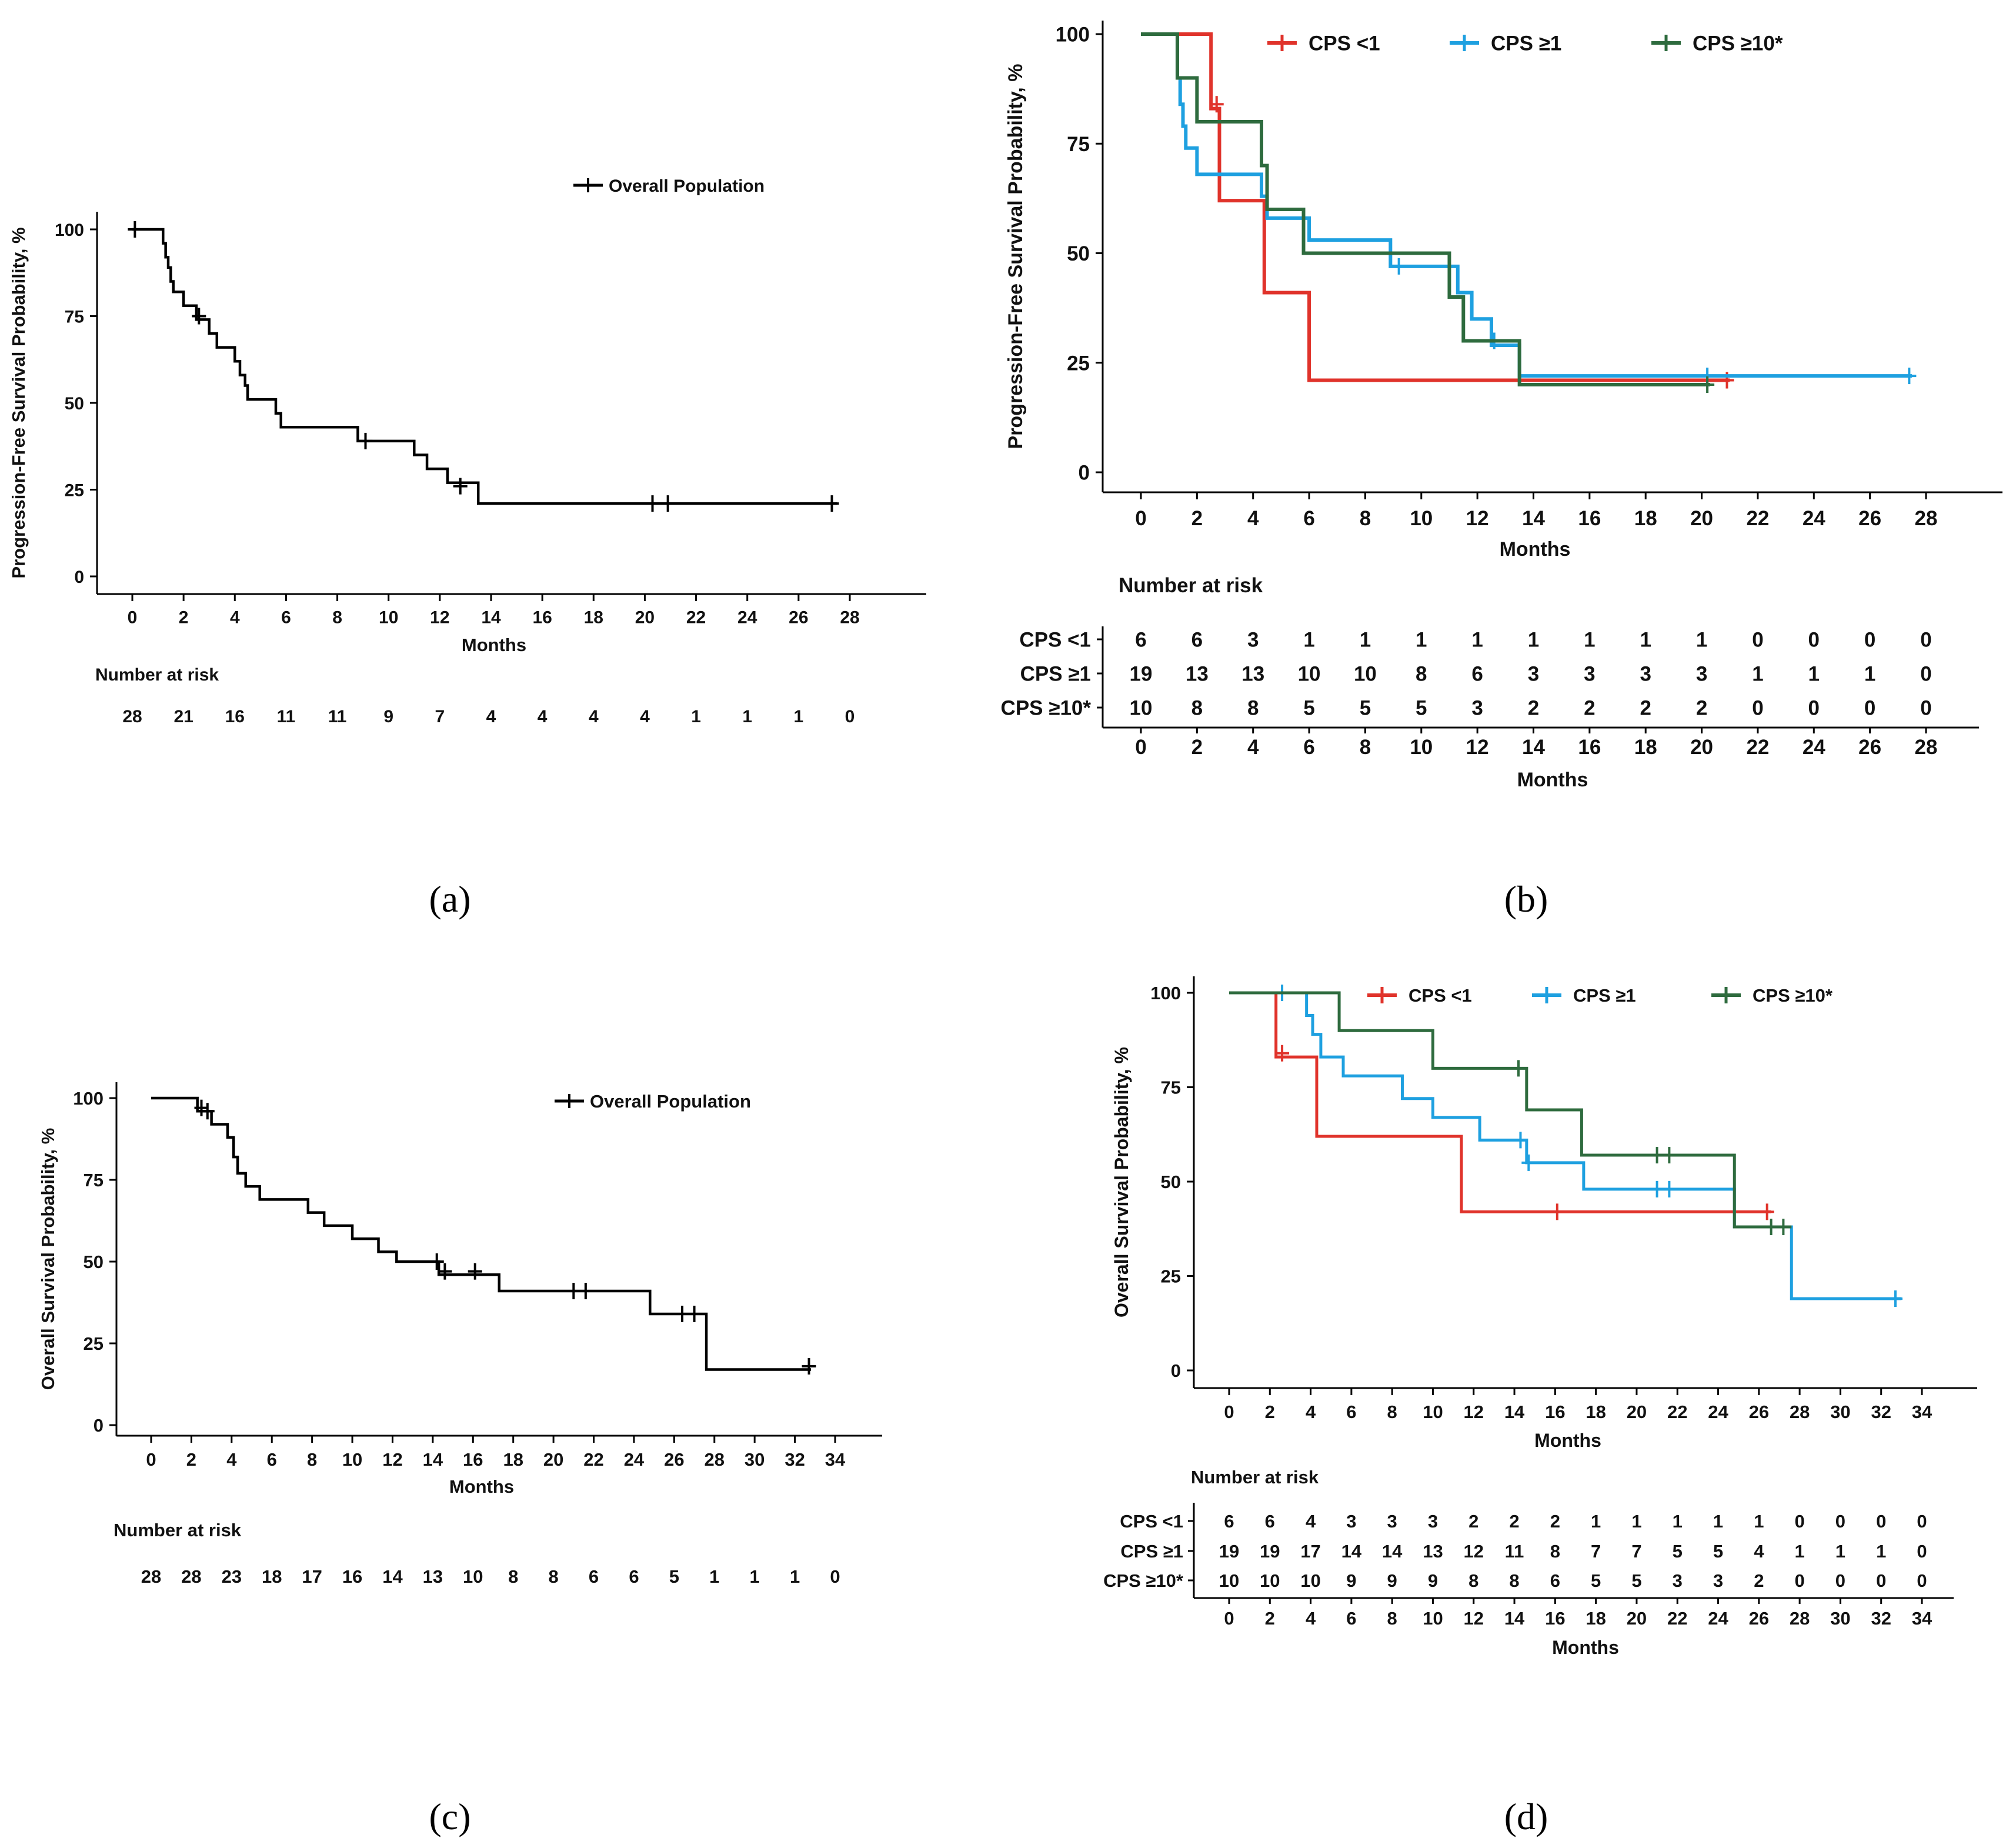  Describe the element at coordinates (1589, 747) in the screenshot. I see `risk-table-x-tick-label: 16` at that location.